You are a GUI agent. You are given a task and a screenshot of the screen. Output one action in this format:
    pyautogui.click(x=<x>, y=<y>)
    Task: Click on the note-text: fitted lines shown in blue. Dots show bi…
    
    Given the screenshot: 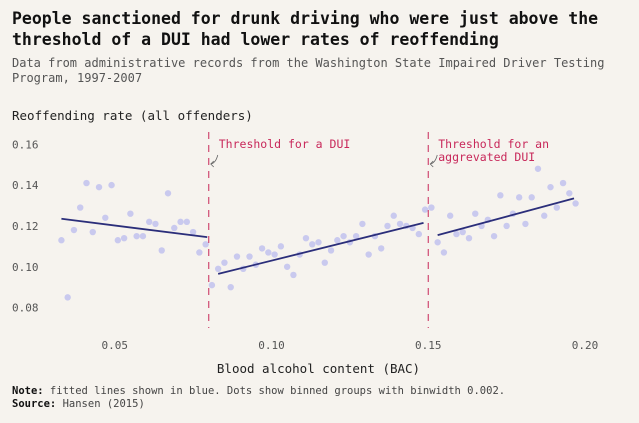 What is the action you would take?
    pyautogui.click(x=274, y=391)
    